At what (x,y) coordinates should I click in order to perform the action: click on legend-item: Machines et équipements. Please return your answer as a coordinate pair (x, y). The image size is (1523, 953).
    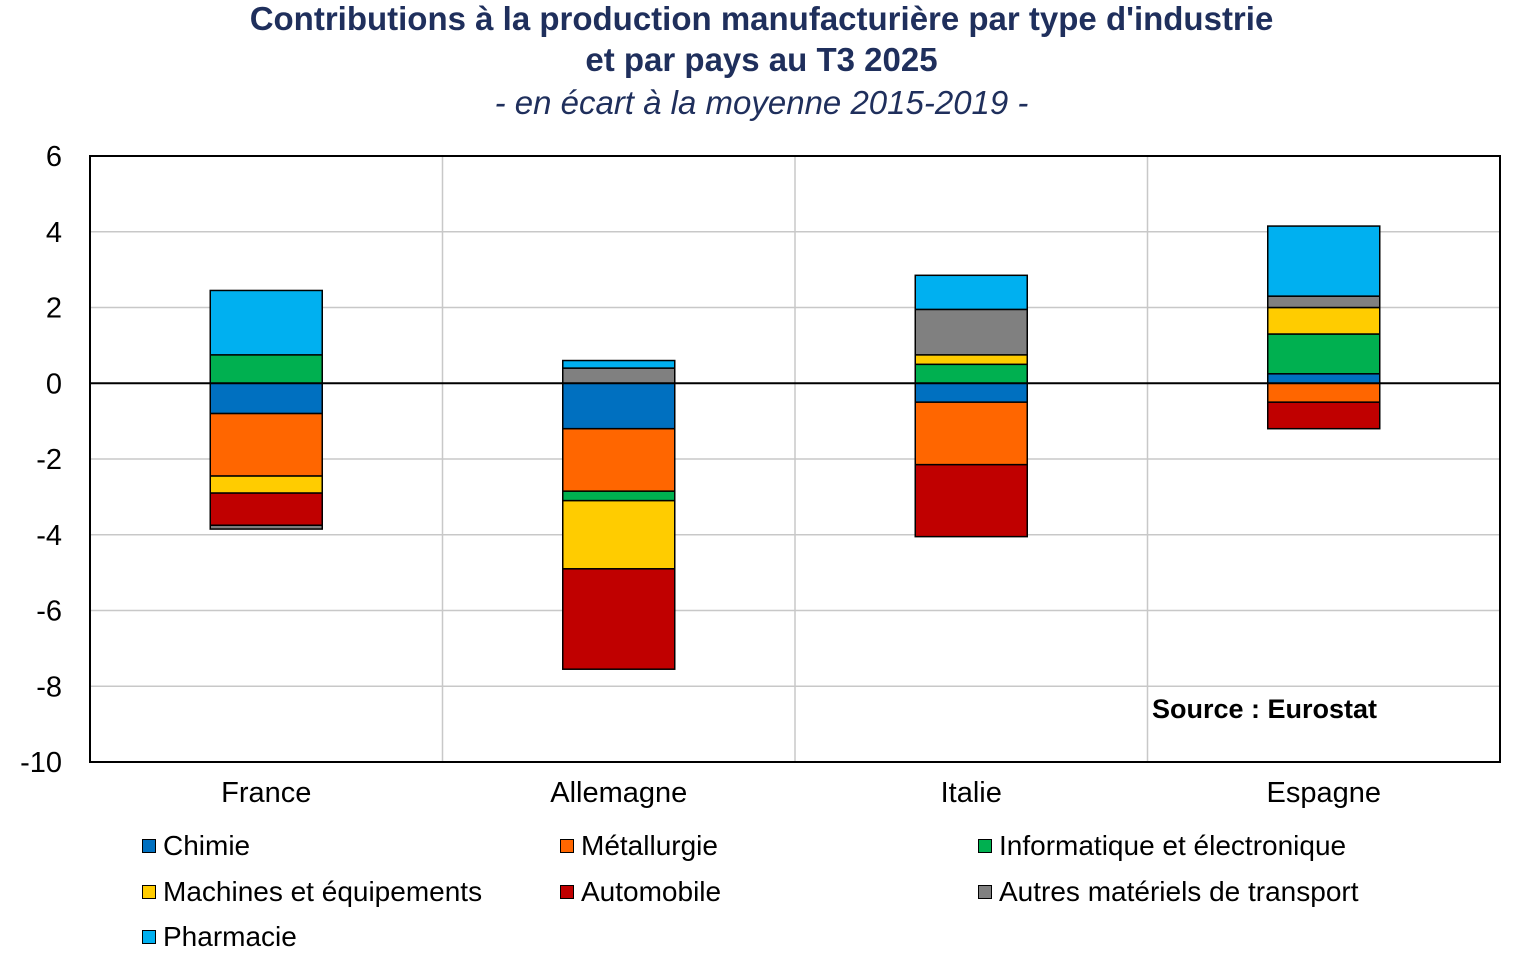
    Looking at the image, I should click on (312, 891).